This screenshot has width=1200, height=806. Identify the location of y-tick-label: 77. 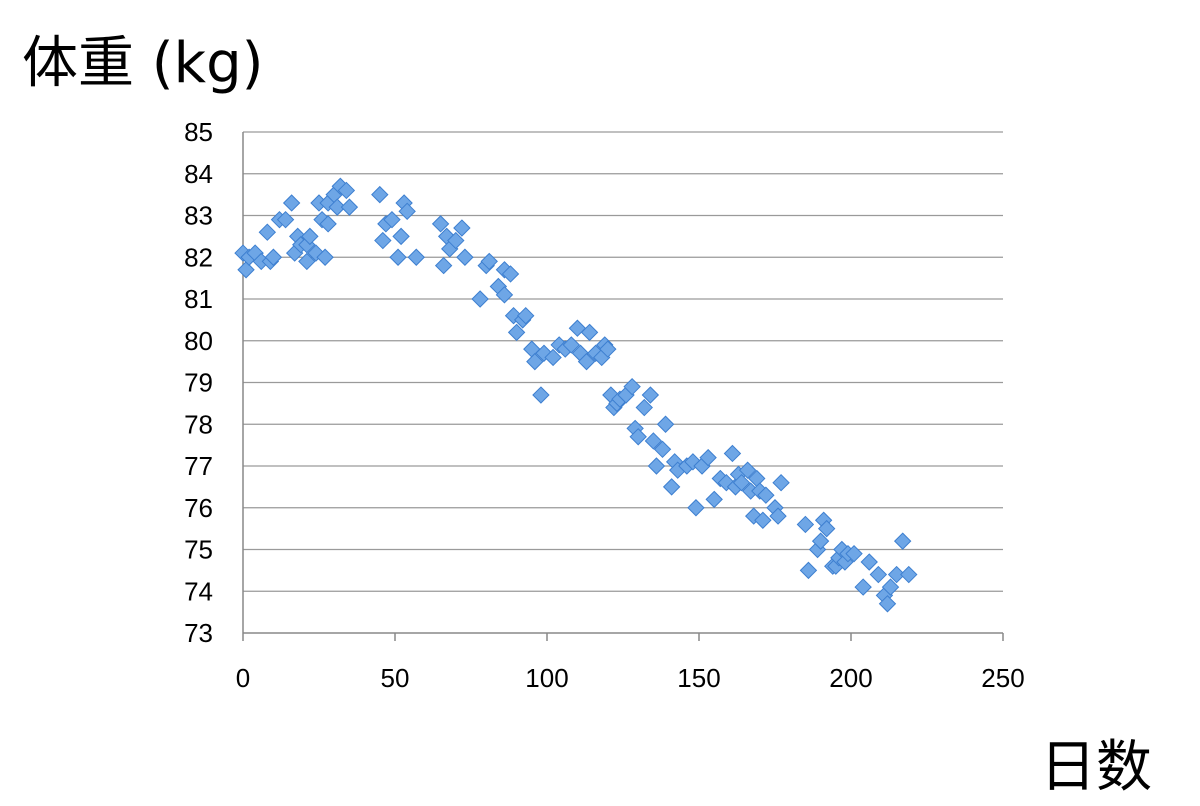
(198, 466).